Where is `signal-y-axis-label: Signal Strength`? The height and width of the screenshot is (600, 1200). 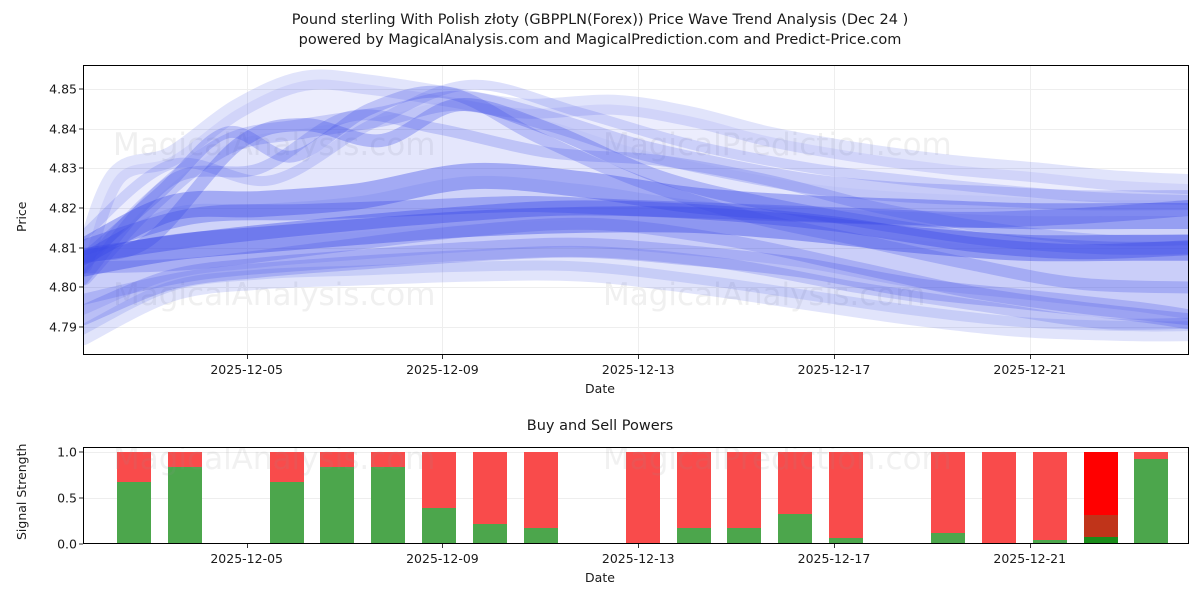 signal-y-axis-label: Signal Strength is located at coordinates (21, 491).